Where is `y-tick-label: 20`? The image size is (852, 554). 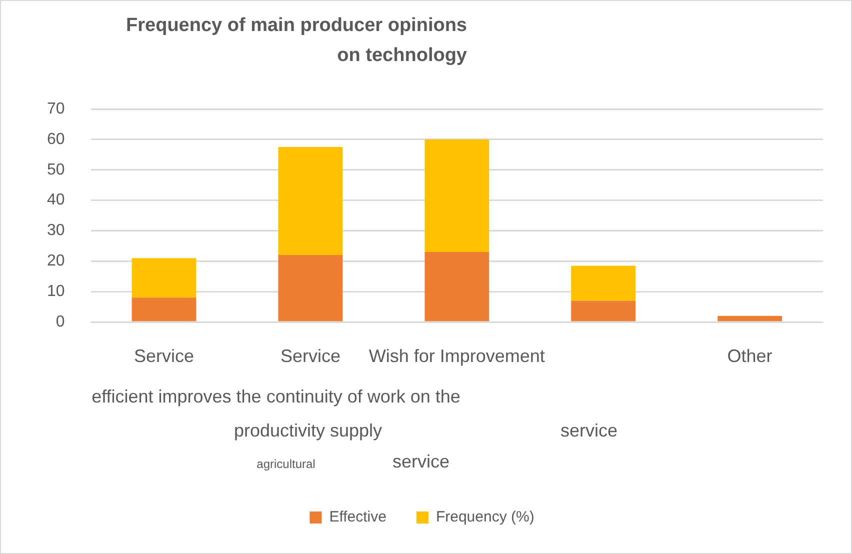 y-tick-label: 20 is located at coordinates (56, 261).